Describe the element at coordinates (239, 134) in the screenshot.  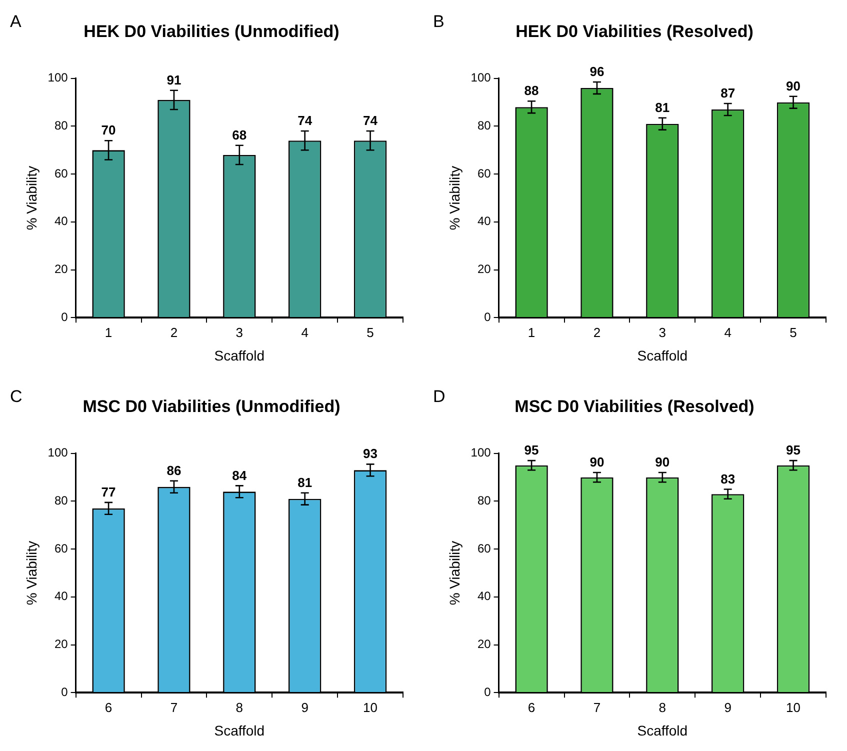
I see `data-label: 68` at that location.